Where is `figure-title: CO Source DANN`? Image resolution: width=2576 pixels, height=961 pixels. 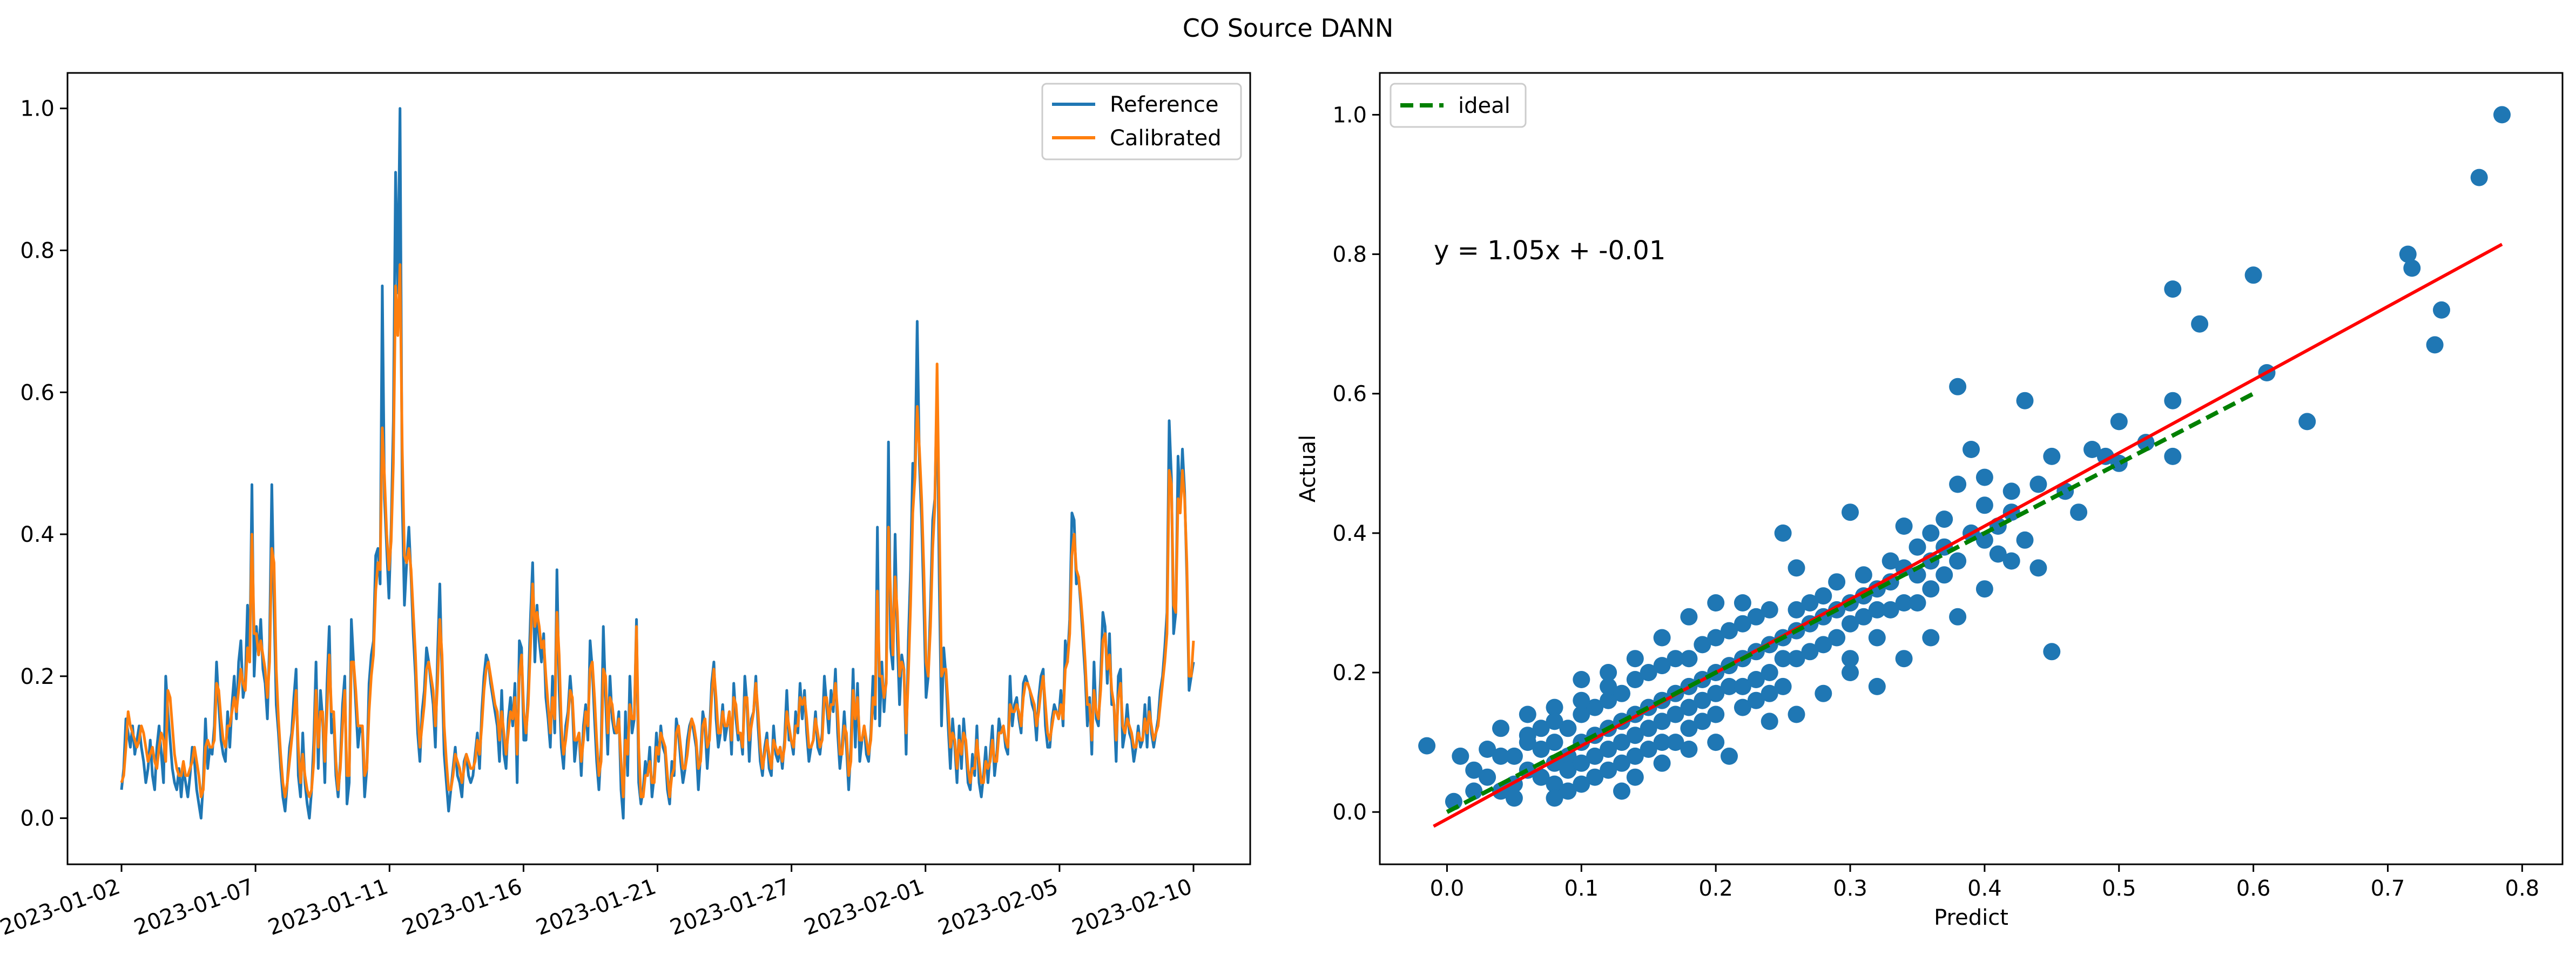 figure-title: CO Source DANN is located at coordinates (1288, 28).